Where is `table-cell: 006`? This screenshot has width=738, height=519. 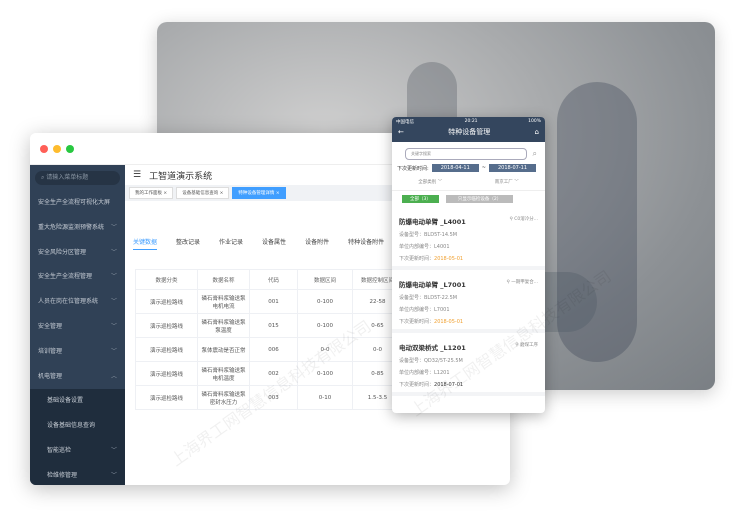 table-cell: 006 is located at coordinates (273, 349).